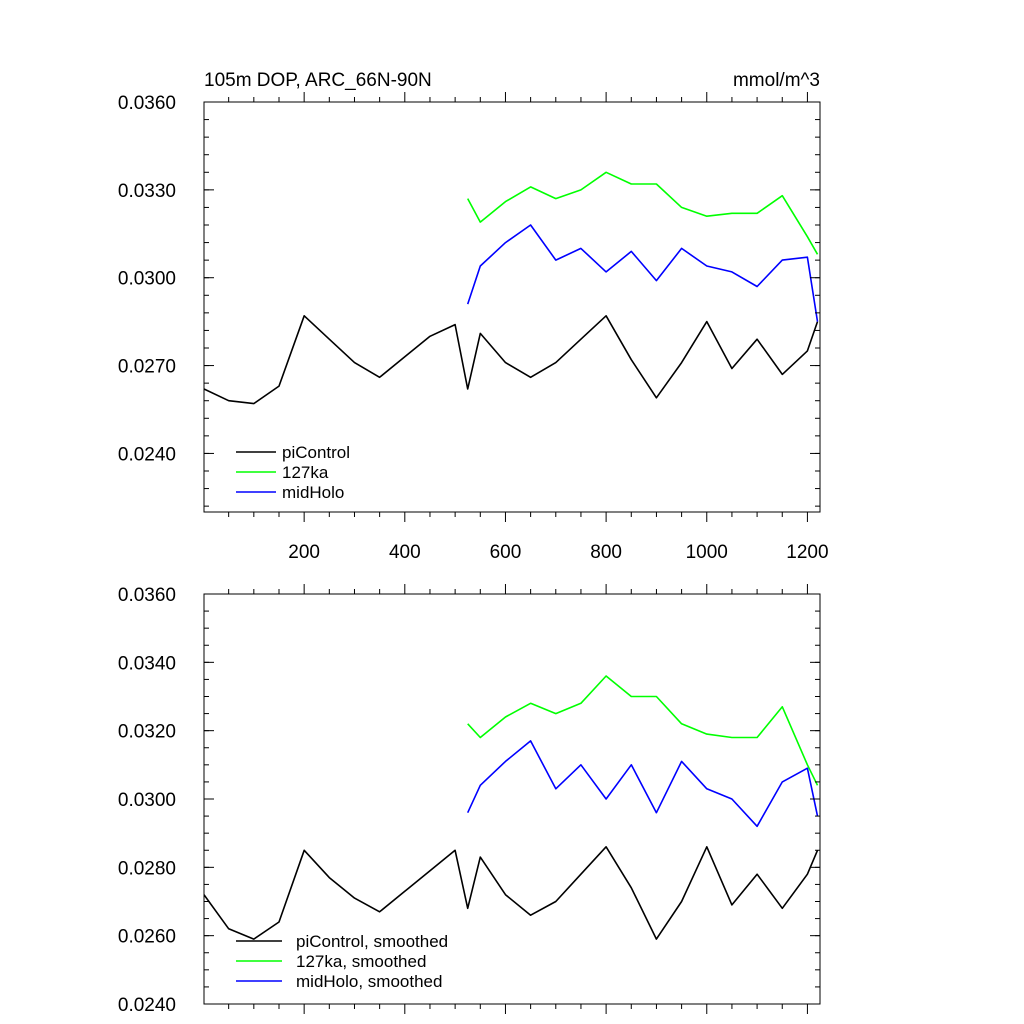  What do you see at coordinates (372, 941) in the screenshot?
I see `lower-legend-label: piControl, smoothed` at bounding box center [372, 941].